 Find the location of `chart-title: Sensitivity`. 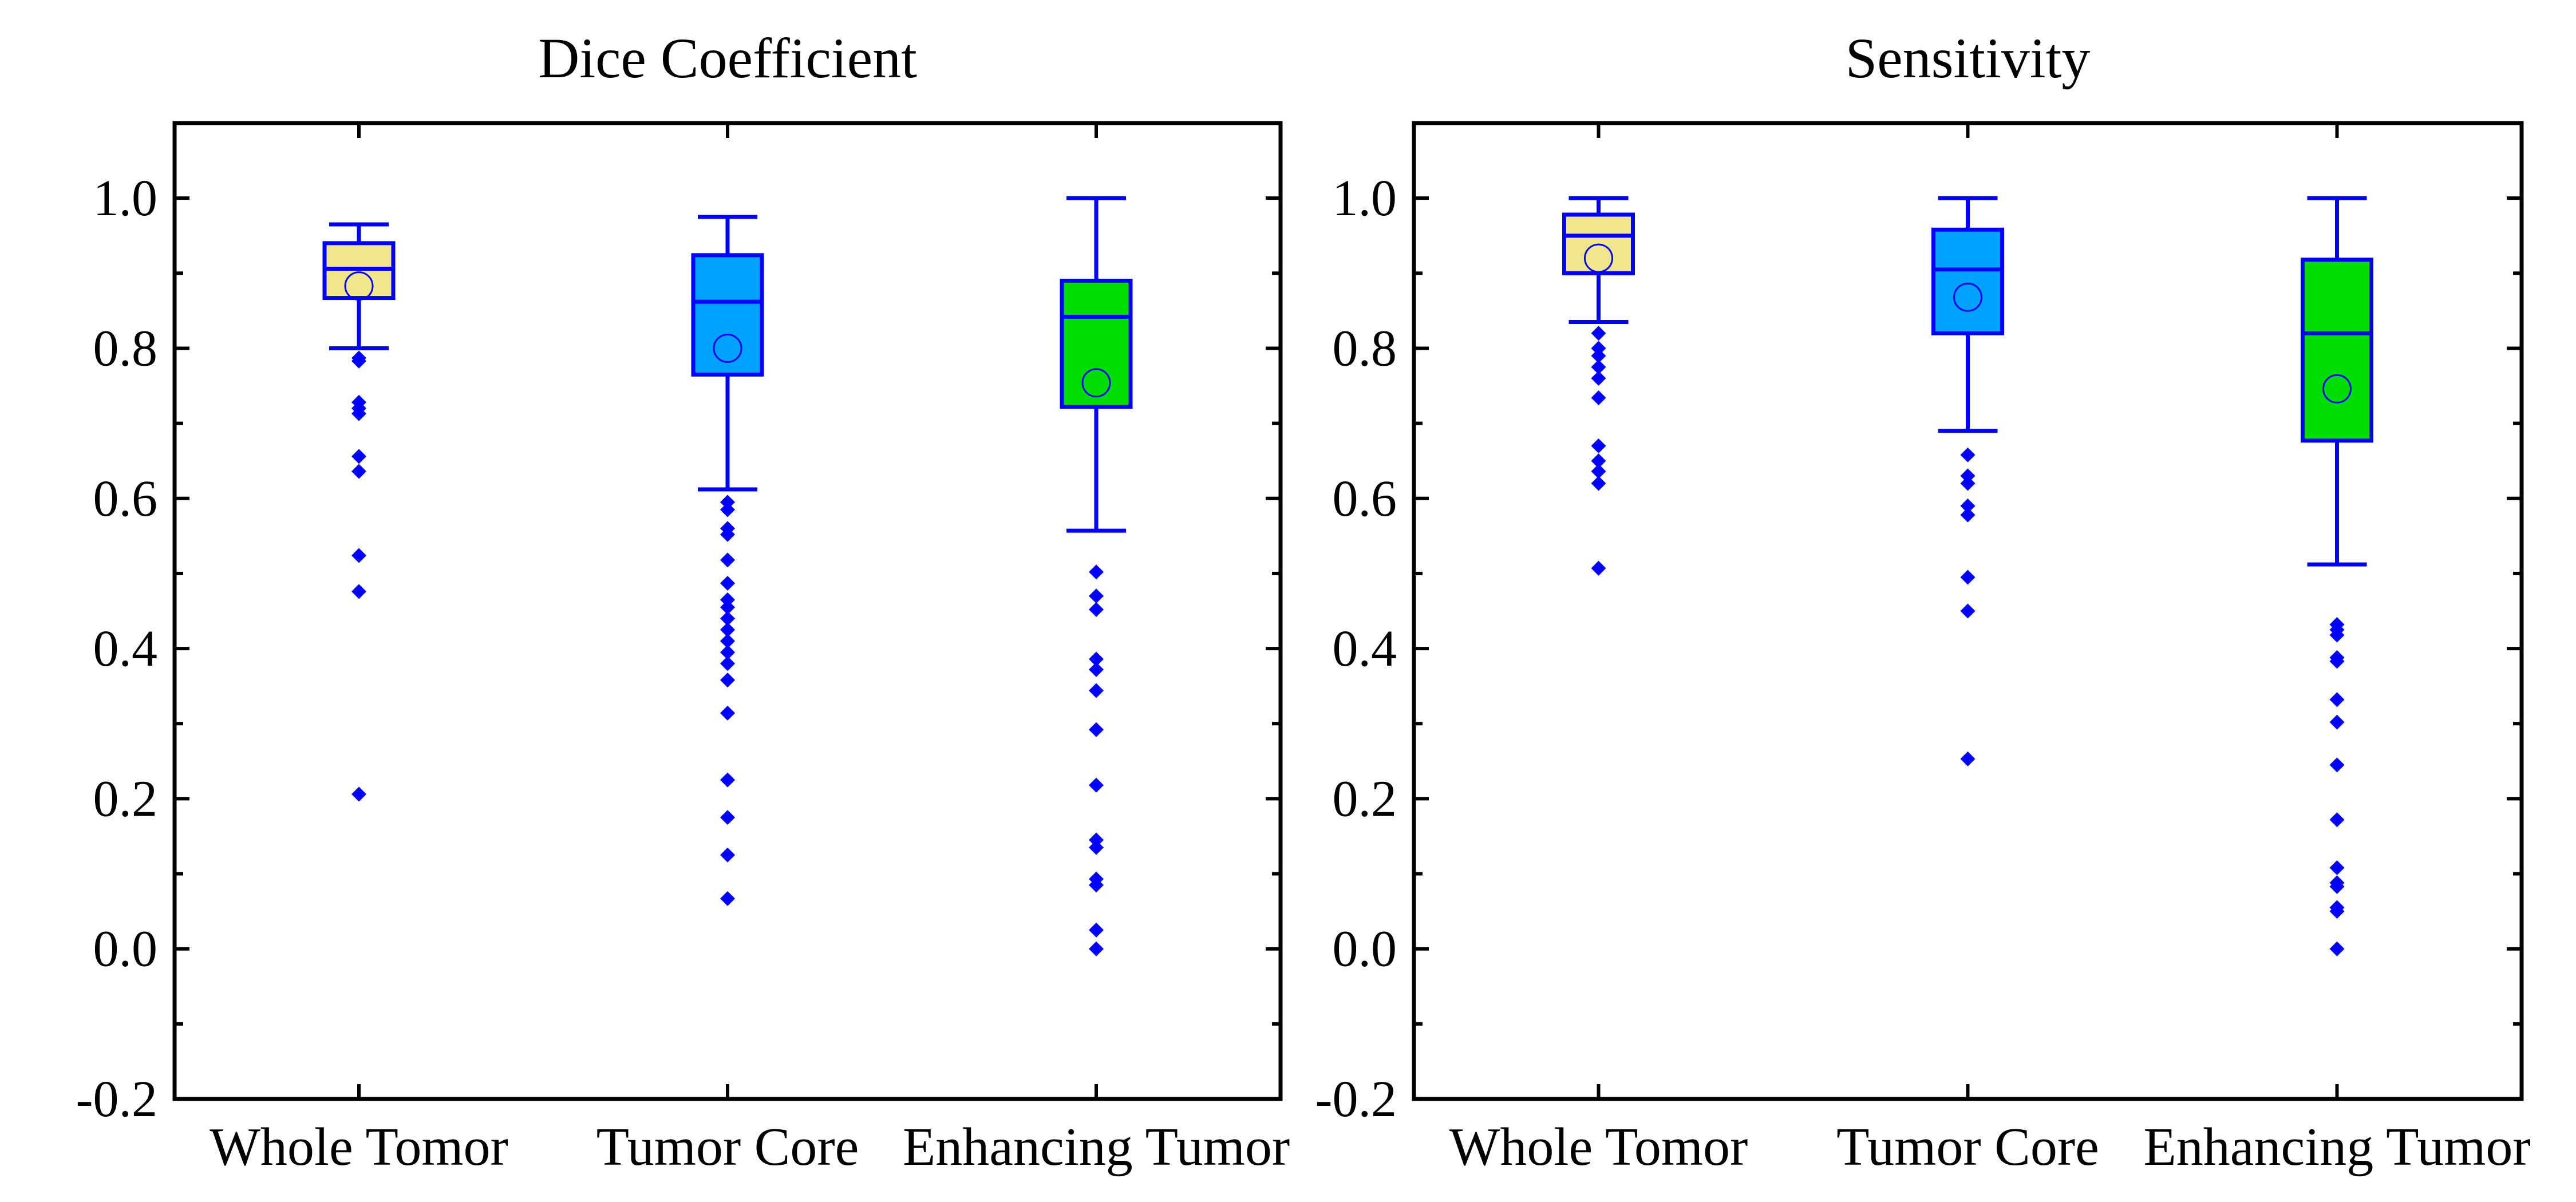

chart-title: Sensitivity is located at coordinates (1968, 58).